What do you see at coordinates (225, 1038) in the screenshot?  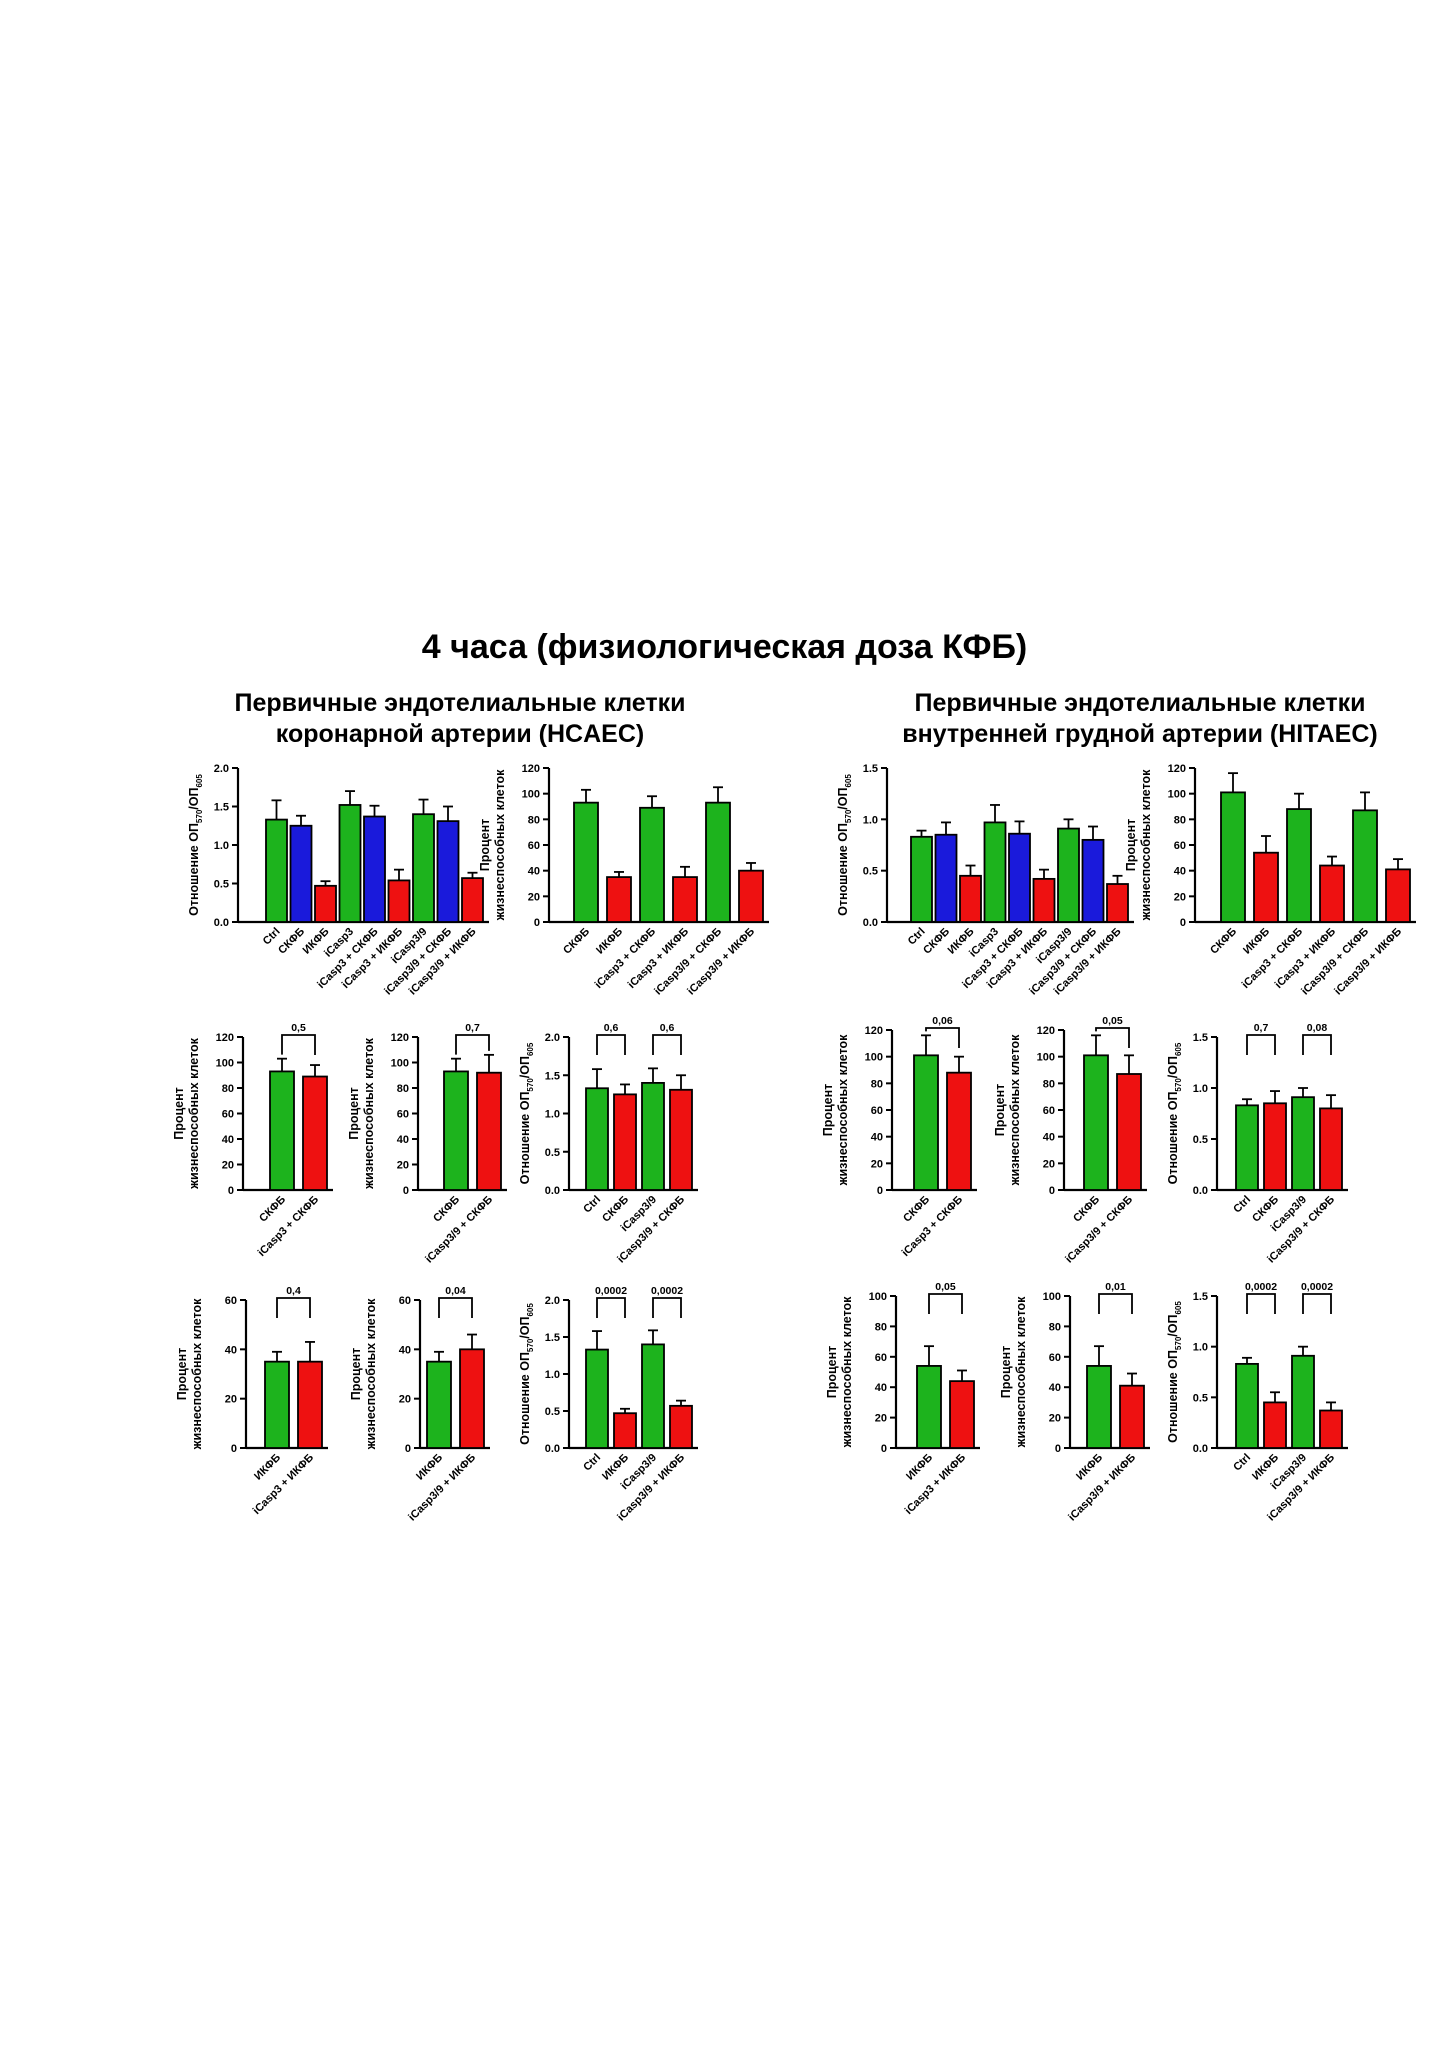 I see `y-tick-label: 120` at bounding box center [225, 1038].